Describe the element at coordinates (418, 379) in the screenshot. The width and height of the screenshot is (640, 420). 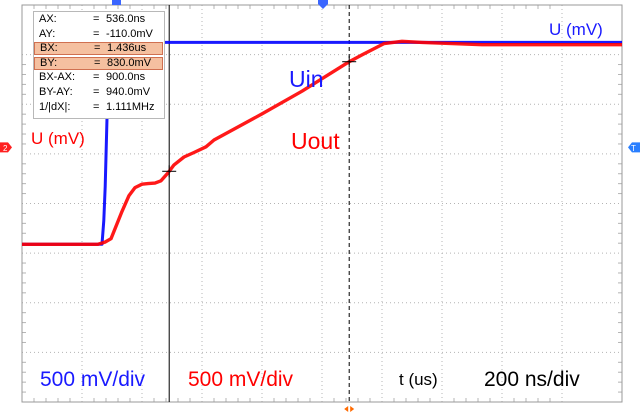
I see `x-axis-label: t (us)` at that location.